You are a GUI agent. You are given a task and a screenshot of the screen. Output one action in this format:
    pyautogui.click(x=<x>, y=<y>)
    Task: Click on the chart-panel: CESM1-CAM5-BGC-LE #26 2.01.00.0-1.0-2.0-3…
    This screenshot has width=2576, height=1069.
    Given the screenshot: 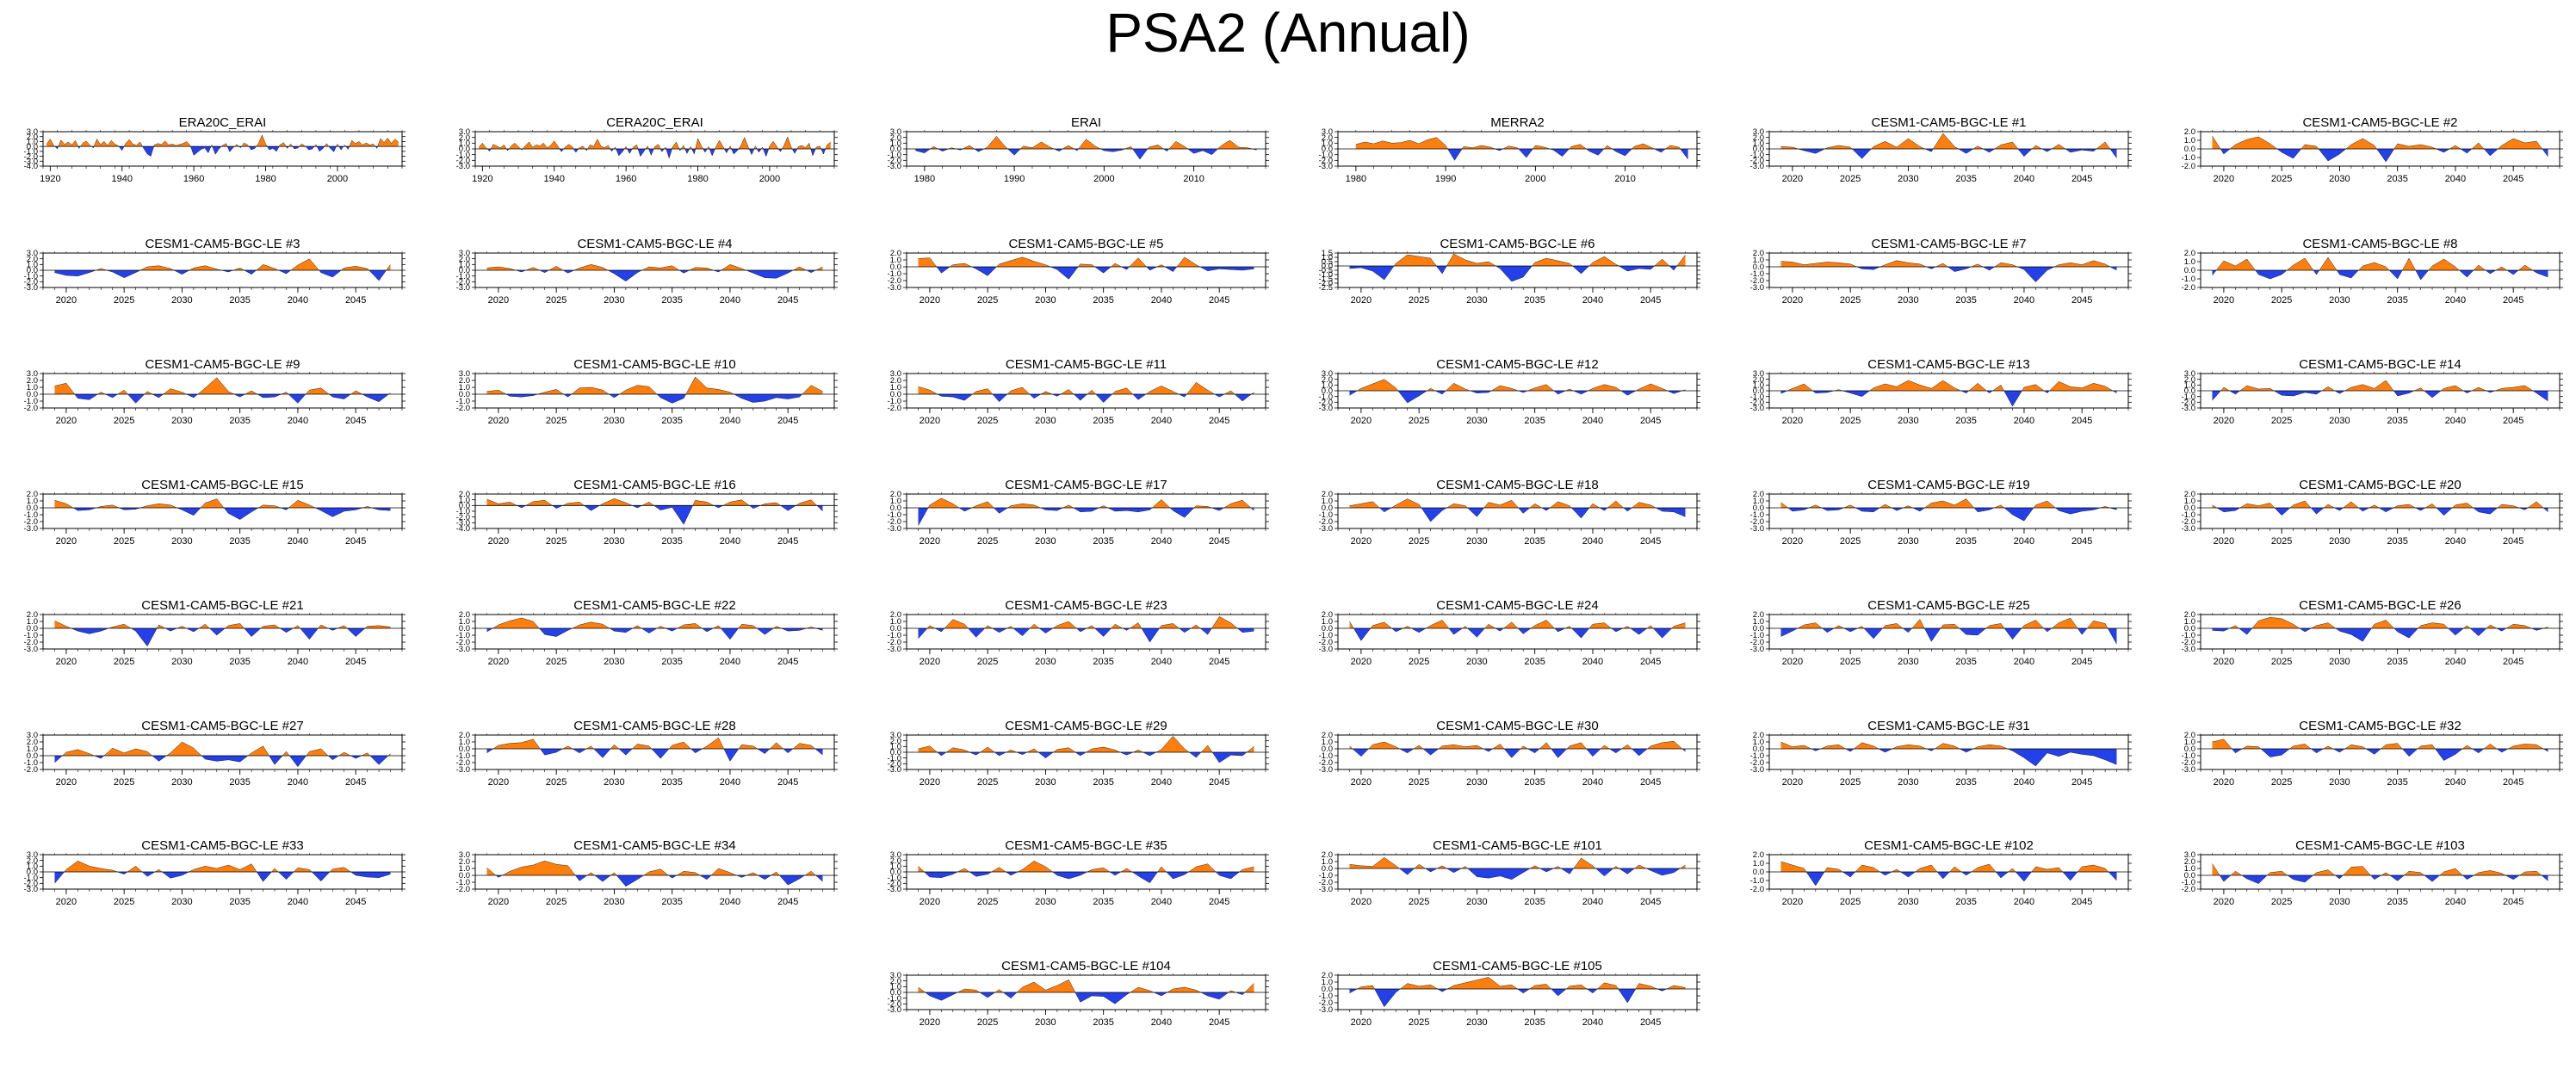 What is the action you would take?
    pyautogui.click(x=2372, y=633)
    